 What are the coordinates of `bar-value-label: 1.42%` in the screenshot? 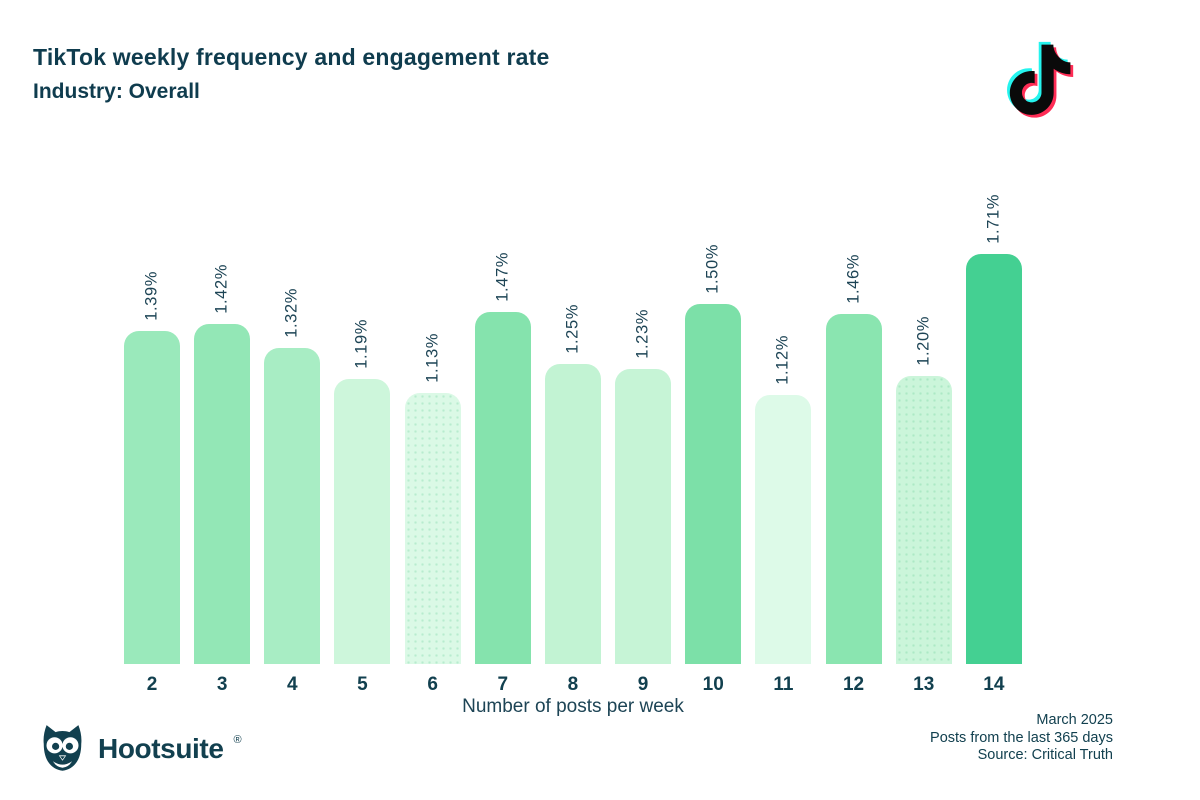 It's located at (221, 289).